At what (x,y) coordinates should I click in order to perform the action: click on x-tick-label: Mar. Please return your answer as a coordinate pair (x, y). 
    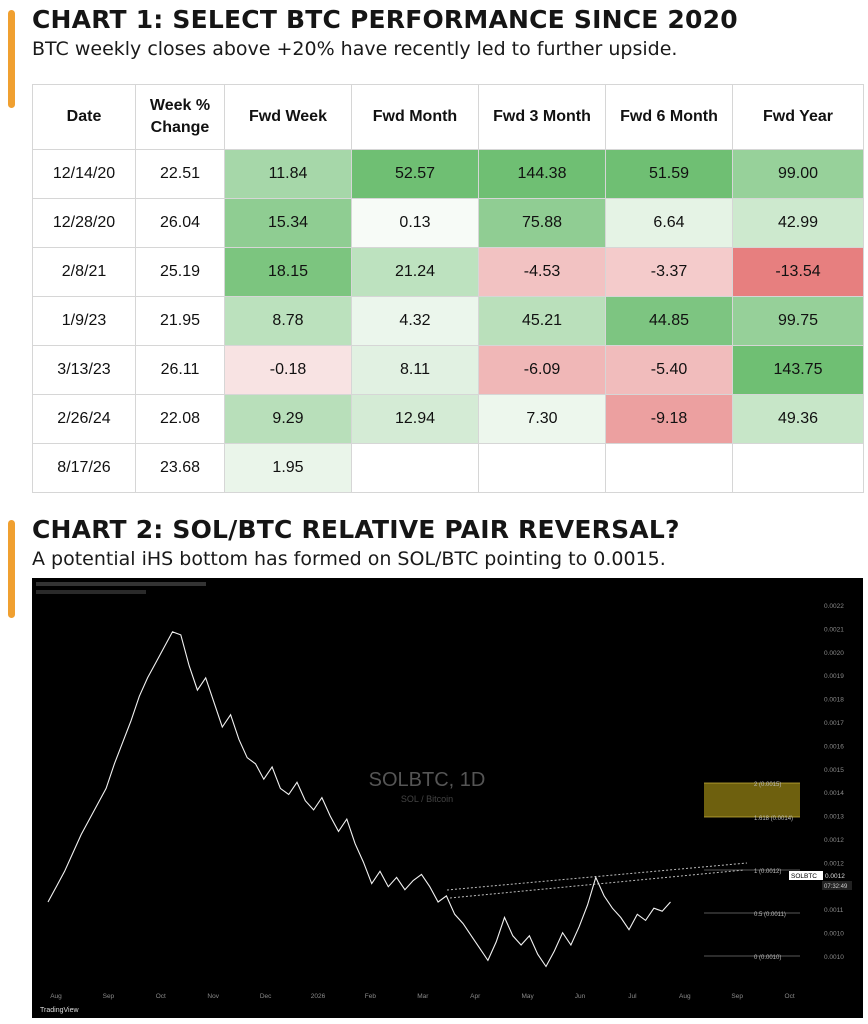
    Looking at the image, I should click on (423, 996).